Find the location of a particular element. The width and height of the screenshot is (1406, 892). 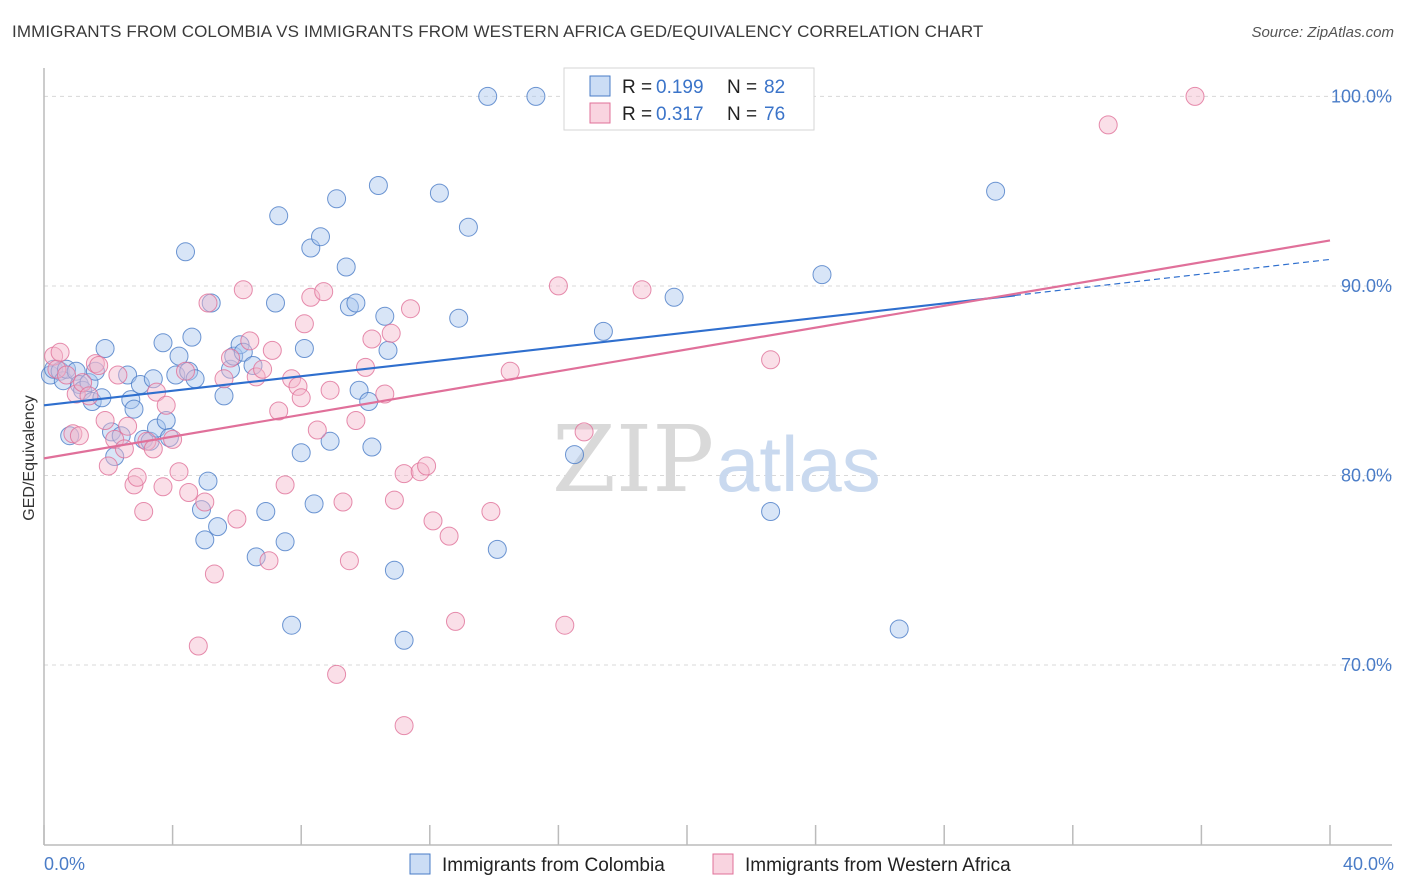

legend-swatch-western-africa is located at coordinates (723, 864).